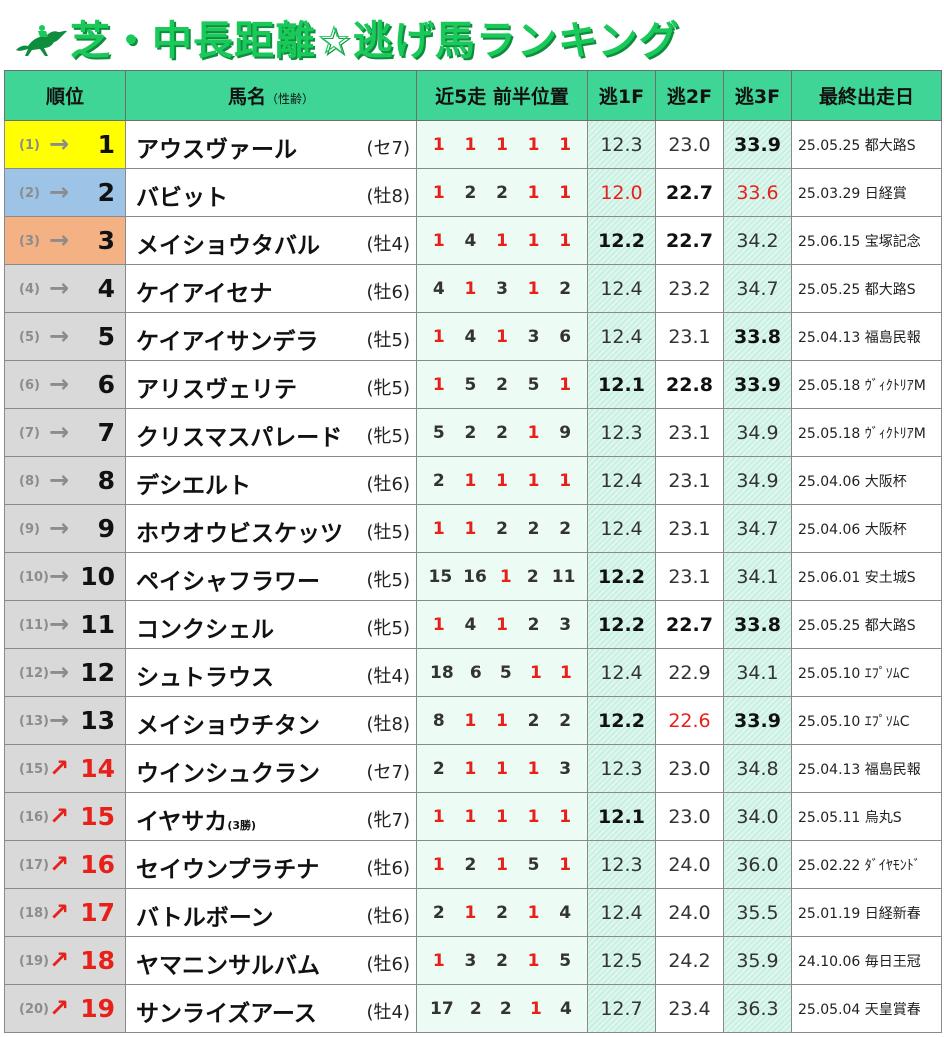 Image resolution: width=944 pixels, height=1037 pixels. I want to click on rank-cell: (2) → 2, so click(65, 192).